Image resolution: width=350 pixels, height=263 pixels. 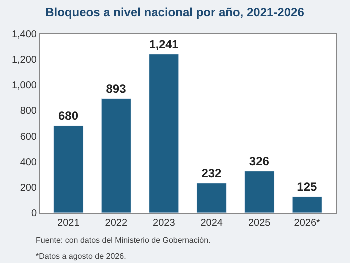 What do you see at coordinates (260, 223) in the screenshot?
I see `x-tick-label: 2025` at bounding box center [260, 223].